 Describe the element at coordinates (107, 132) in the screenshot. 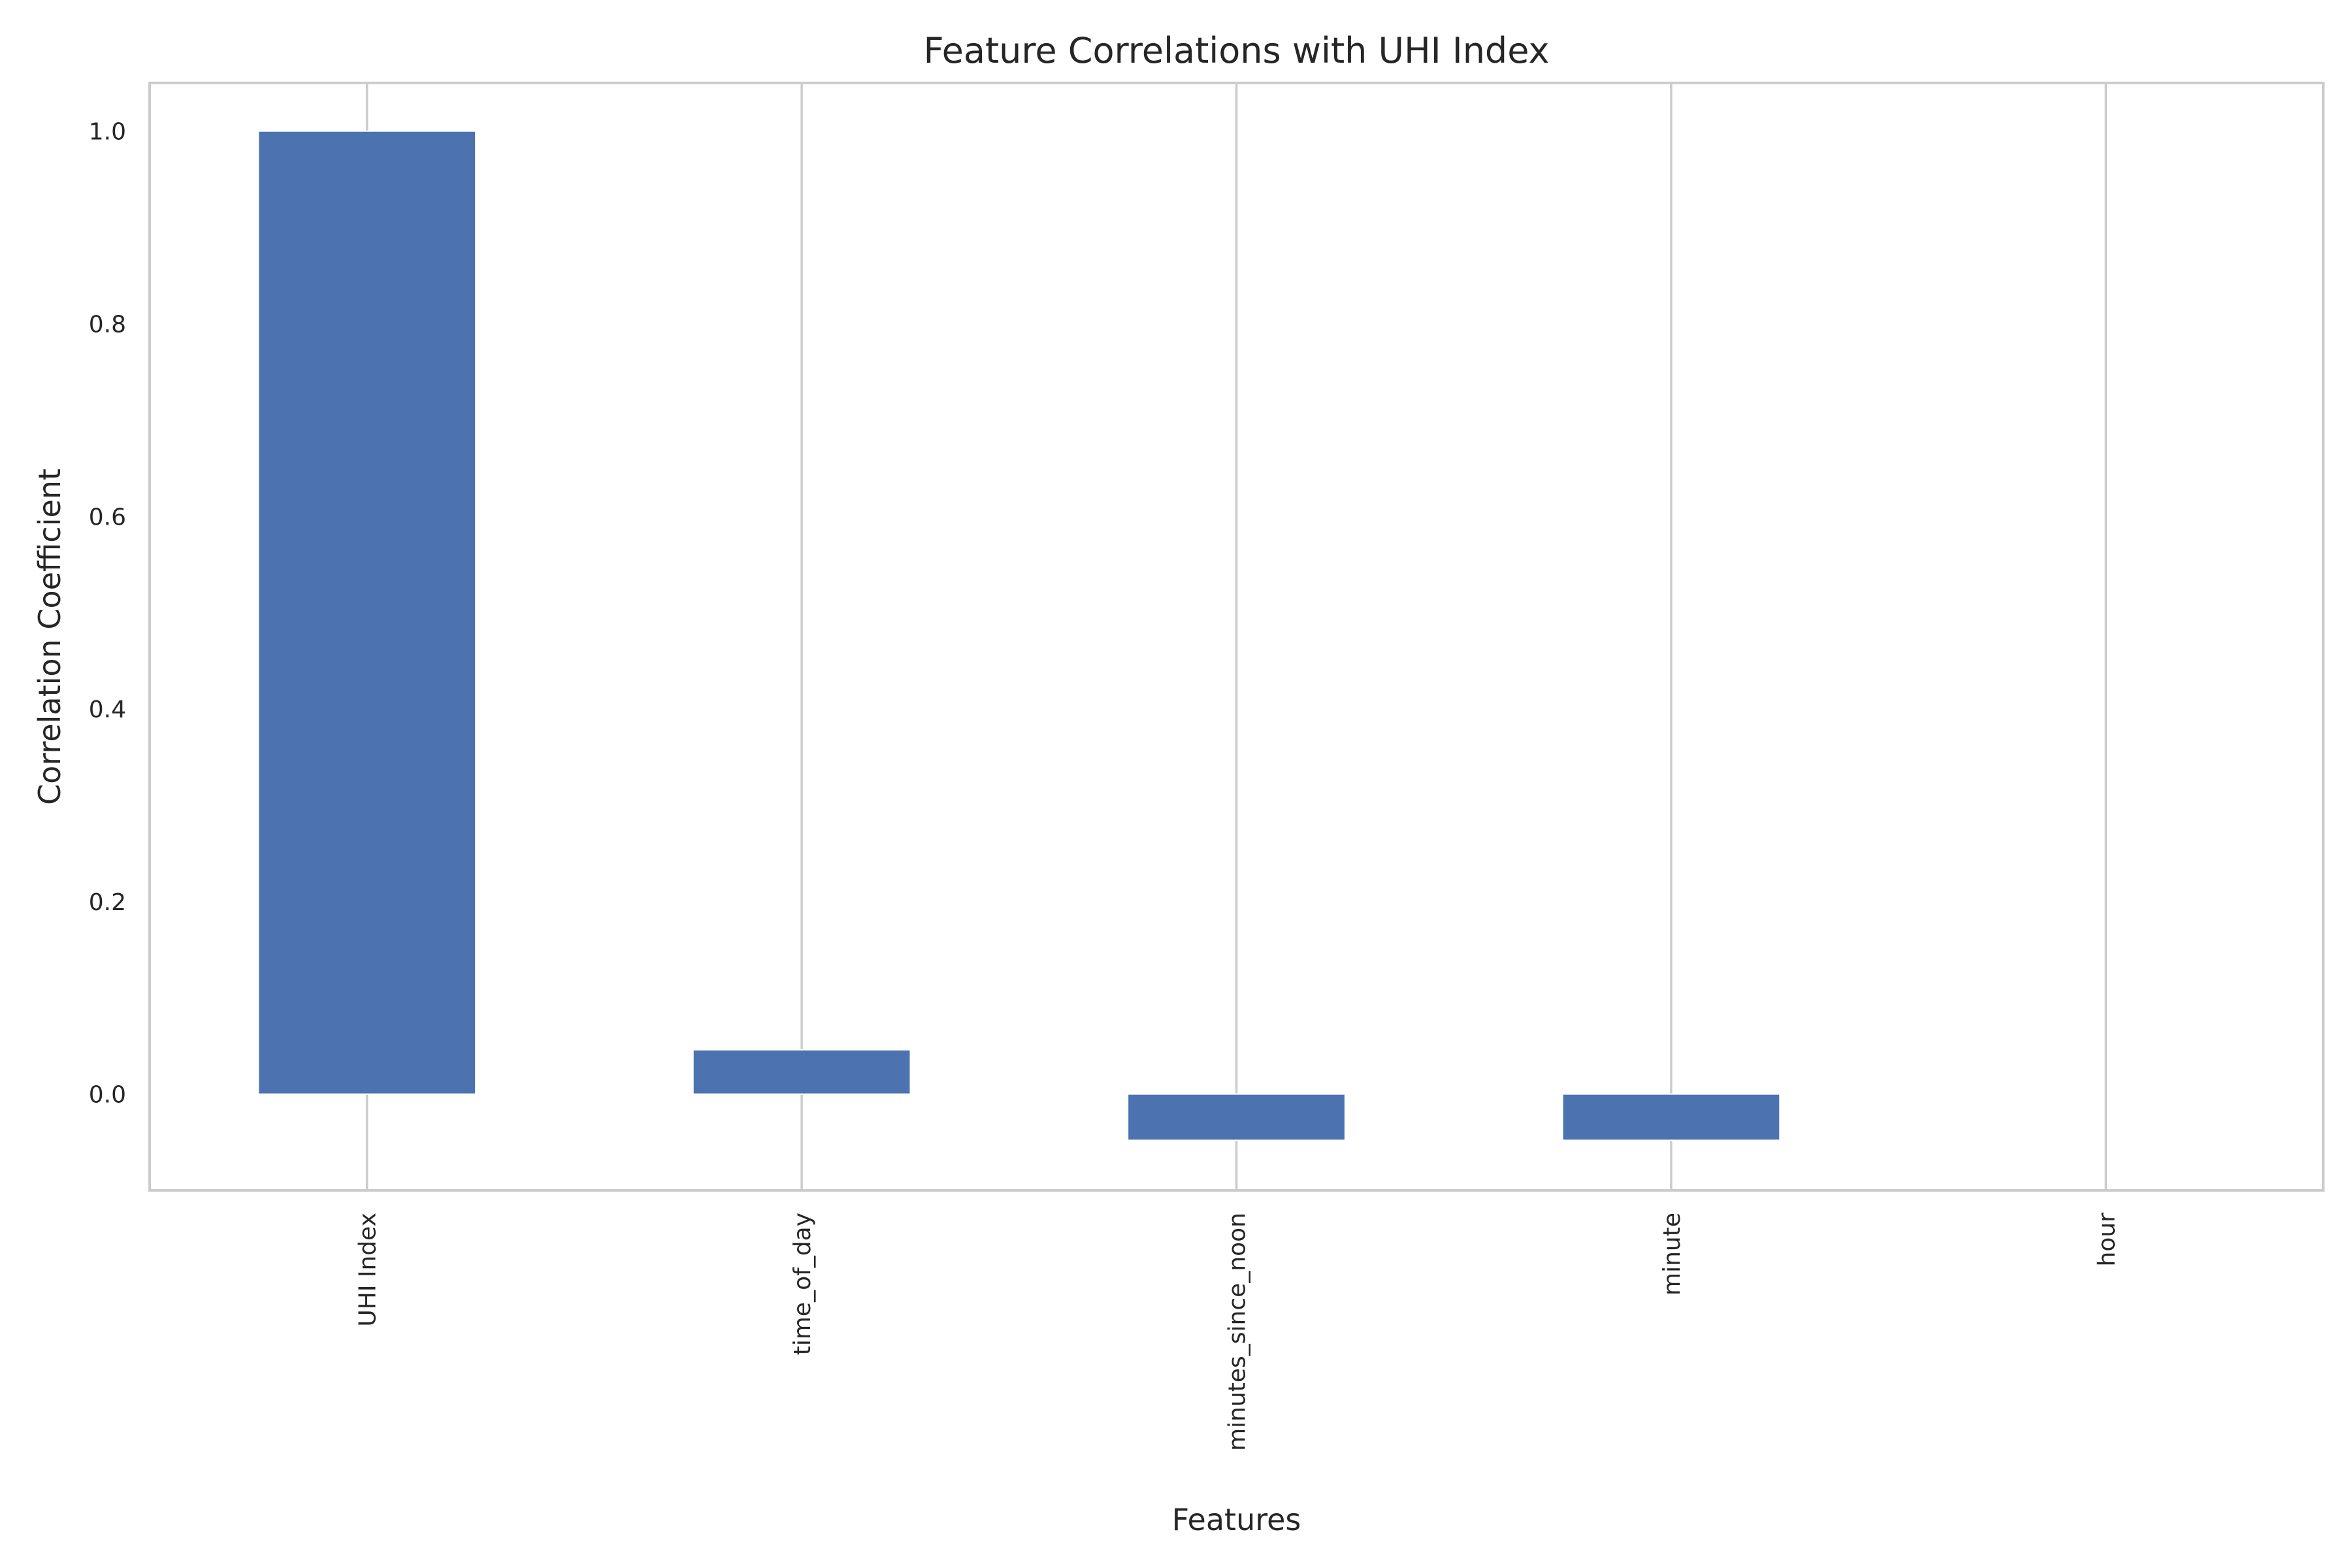

I see `y-tick-label: 1.0` at that location.